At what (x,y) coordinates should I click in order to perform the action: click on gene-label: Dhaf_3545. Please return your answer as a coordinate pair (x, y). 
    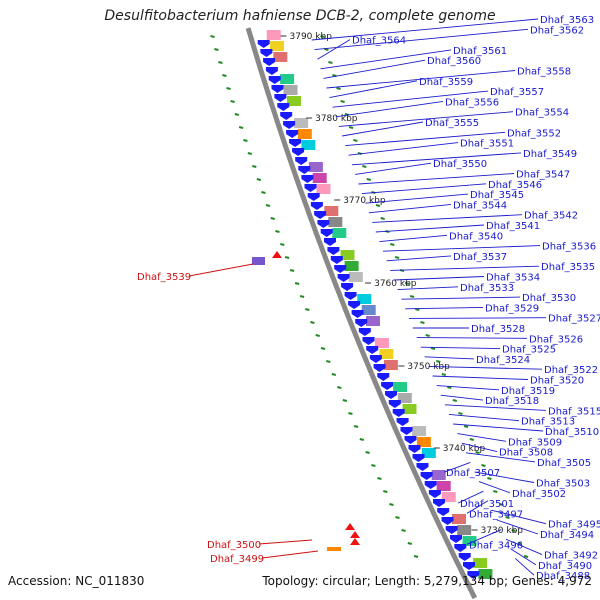
    Looking at the image, I should click on (497, 195).